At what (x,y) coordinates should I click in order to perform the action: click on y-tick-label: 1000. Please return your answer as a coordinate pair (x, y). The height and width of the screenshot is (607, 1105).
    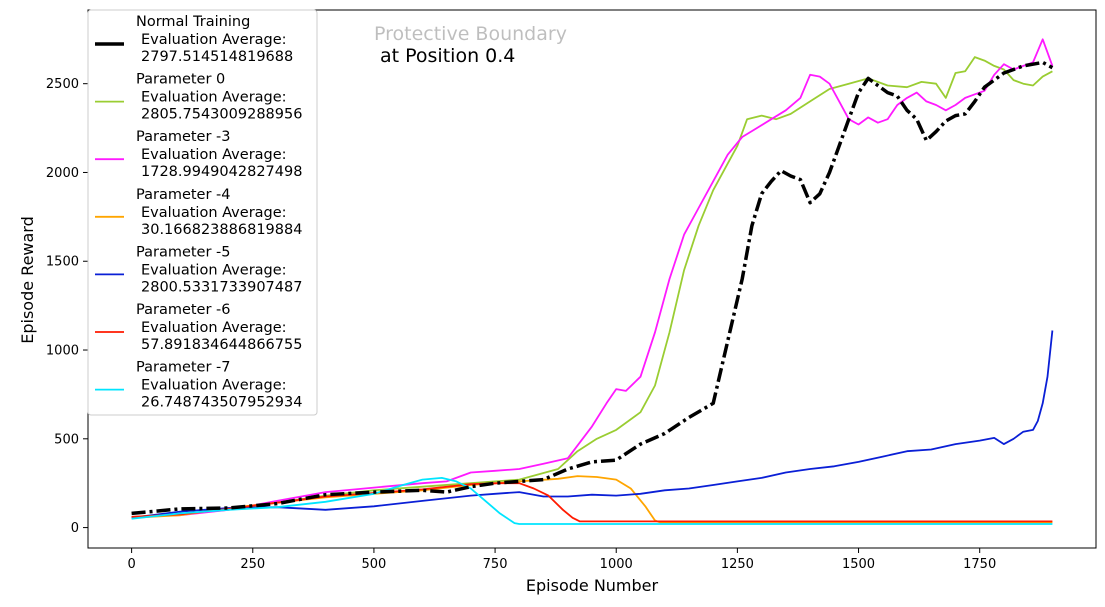
    Looking at the image, I should click on (62, 351).